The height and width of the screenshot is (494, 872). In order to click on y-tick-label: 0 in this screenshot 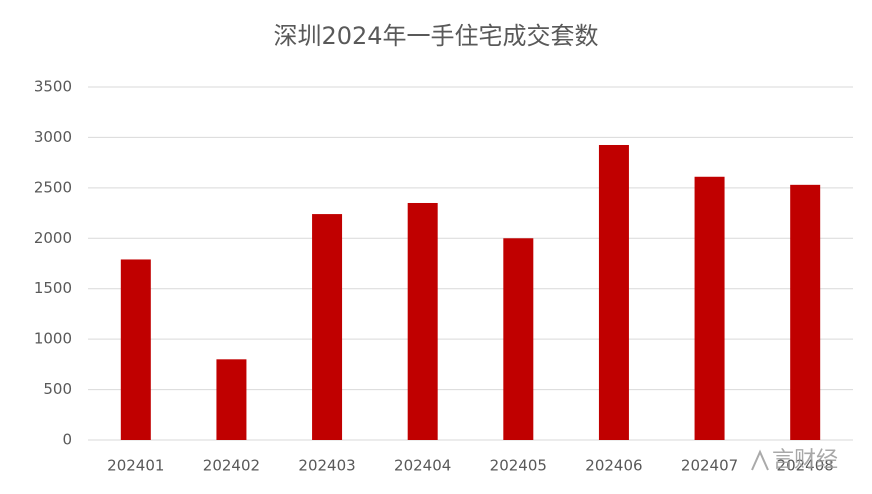, I will do `click(67, 440)`.